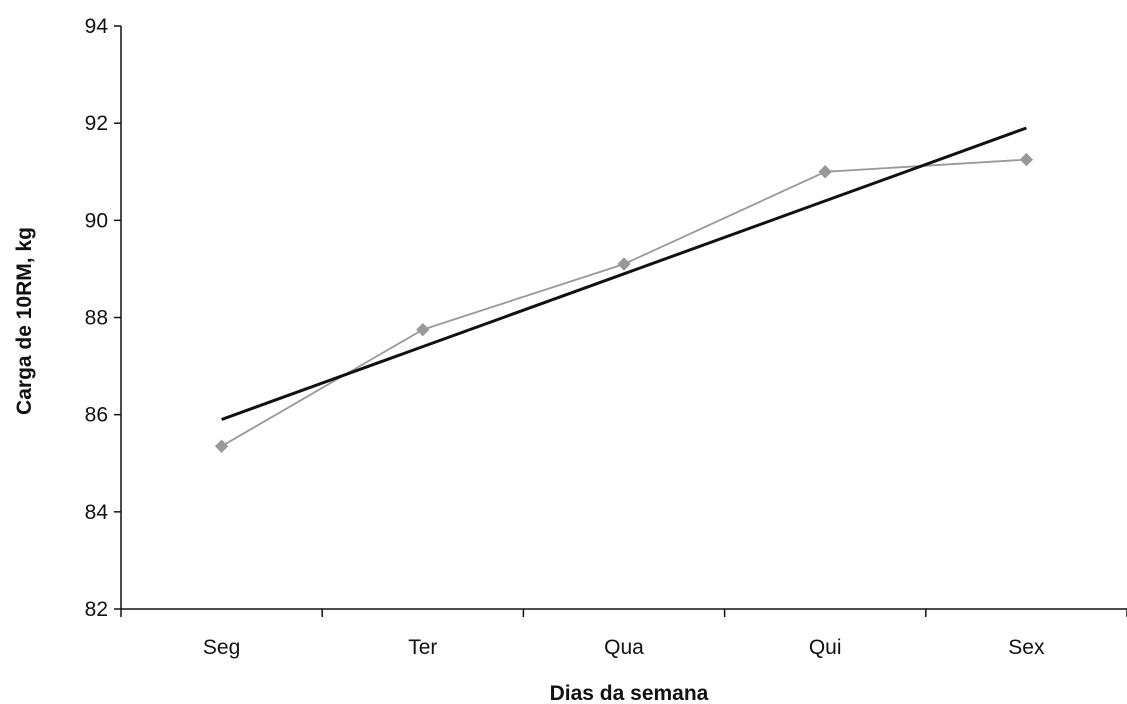 The width and height of the screenshot is (1127, 704). I want to click on x-tick-label: Seg, so click(221, 647).